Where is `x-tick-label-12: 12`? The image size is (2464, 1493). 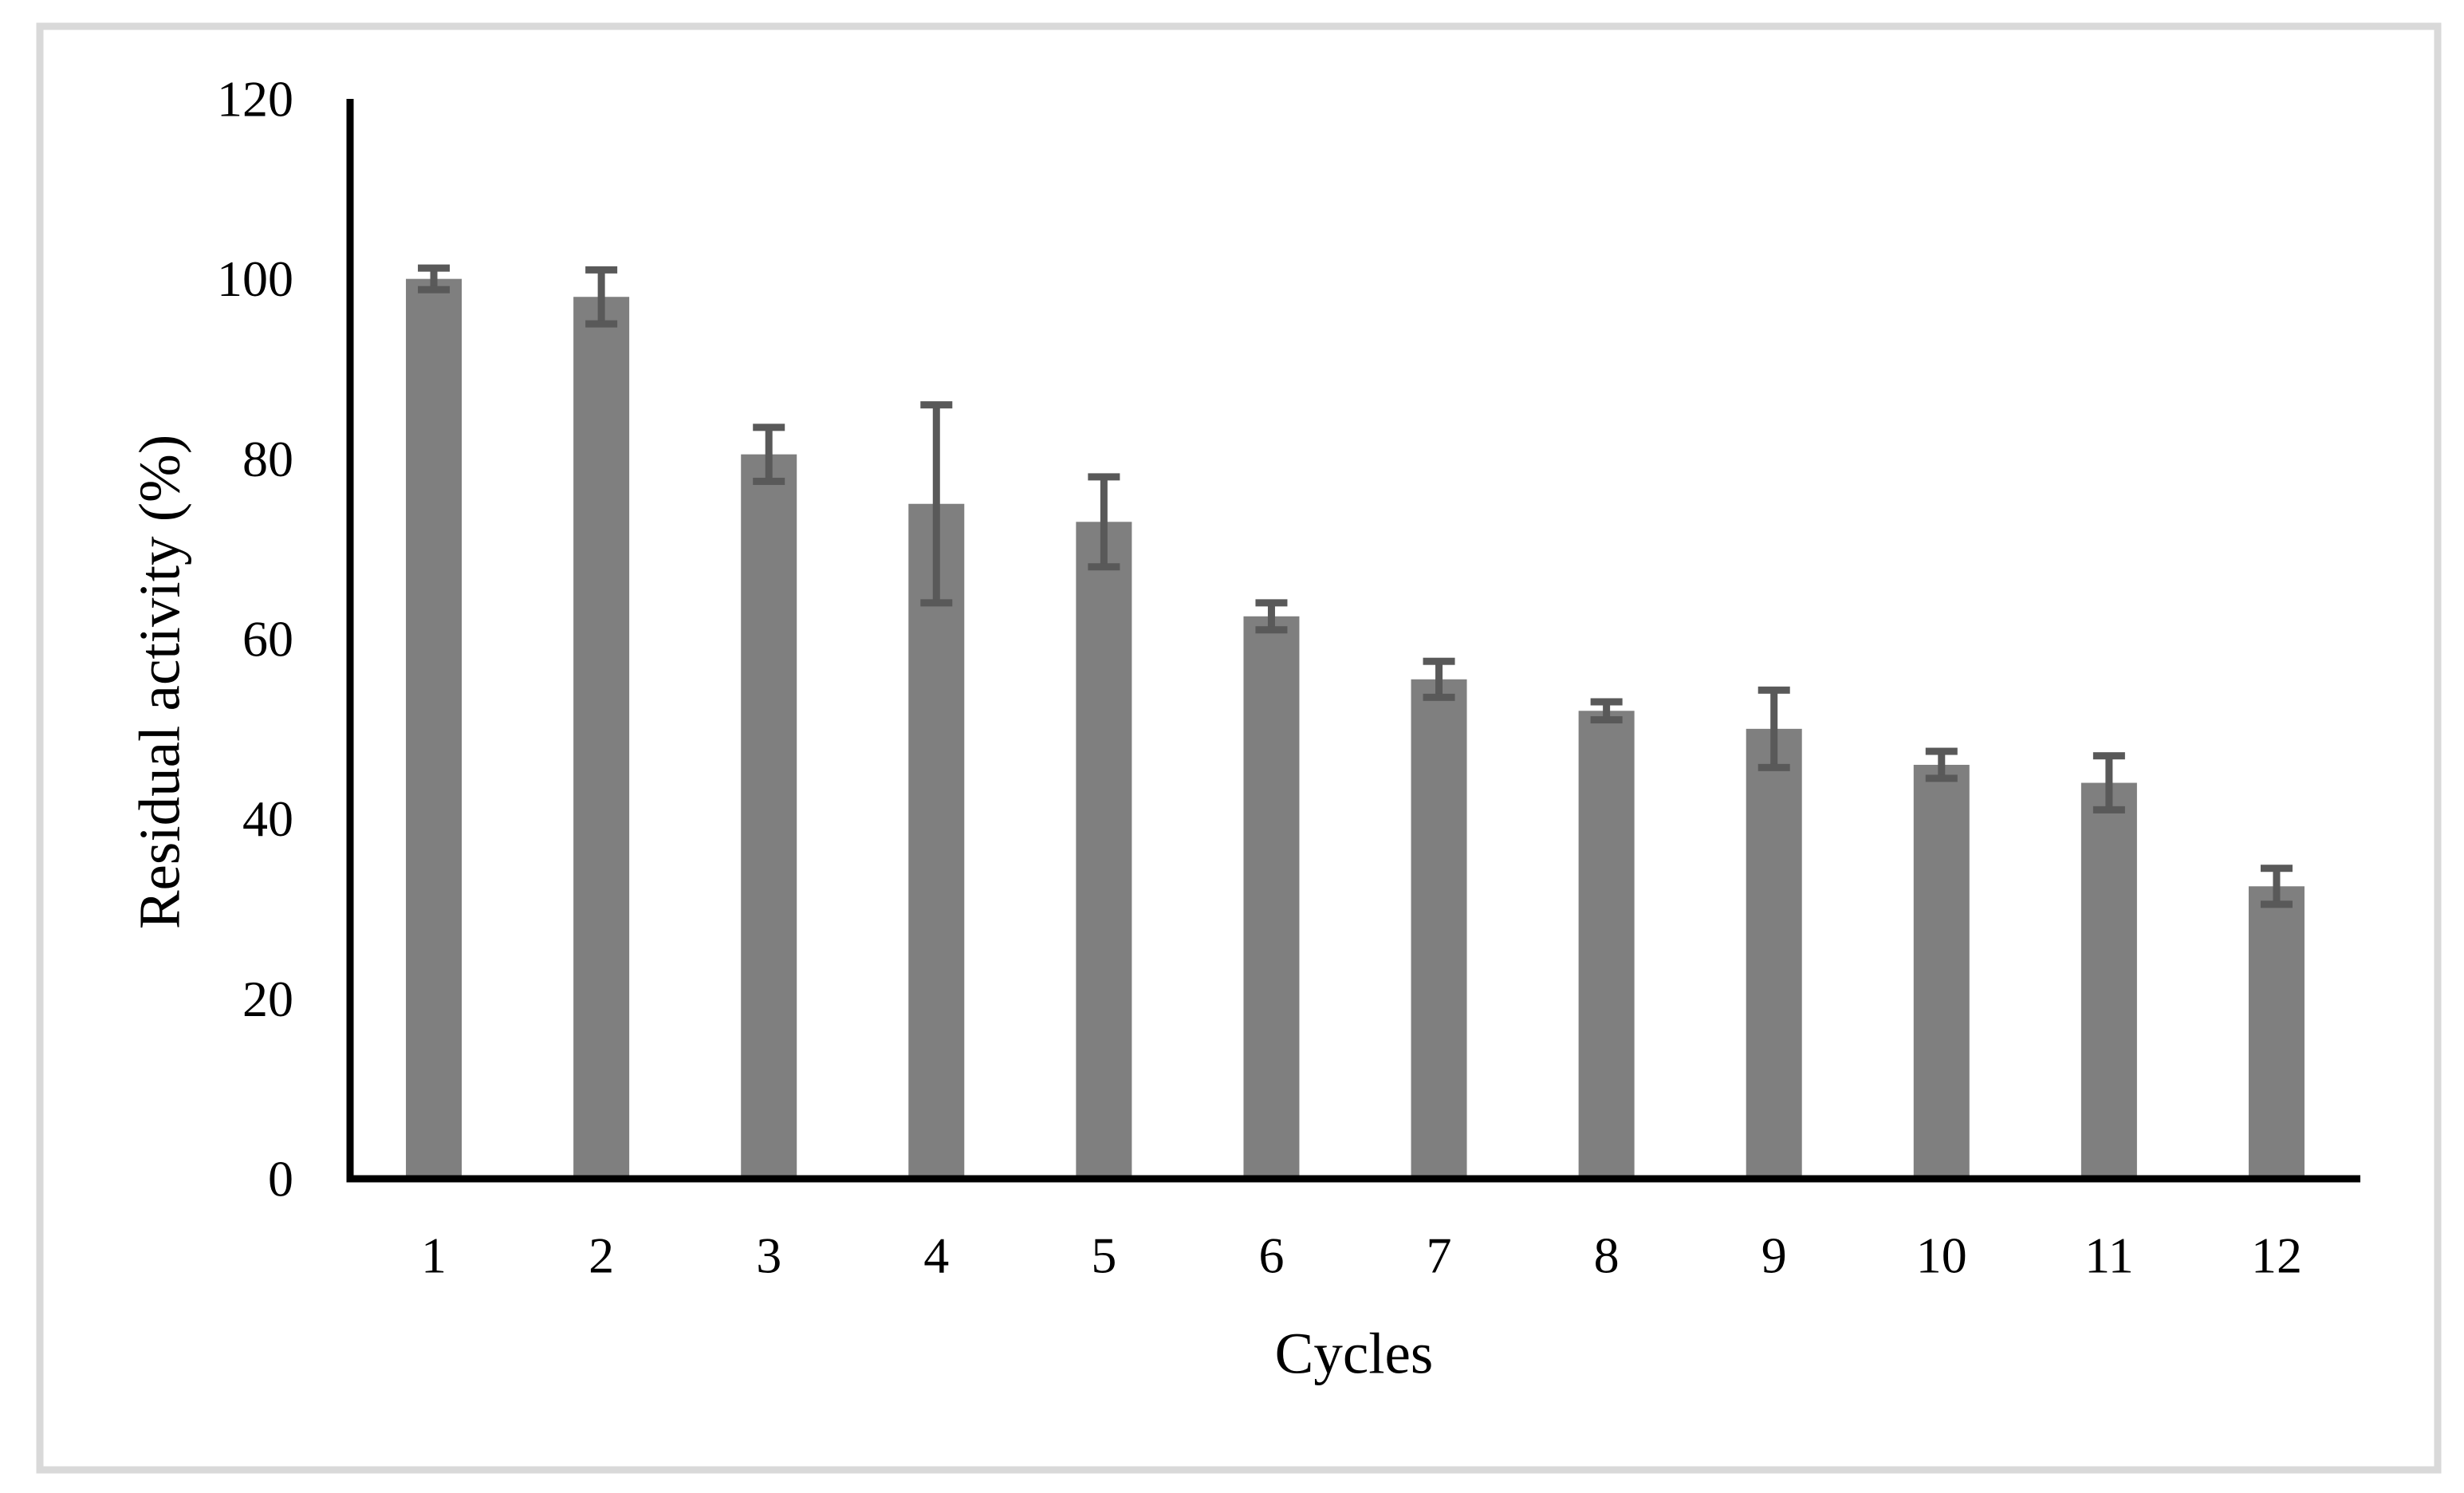
x-tick-label-12: 12 is located at coordinates (2276, 1255).